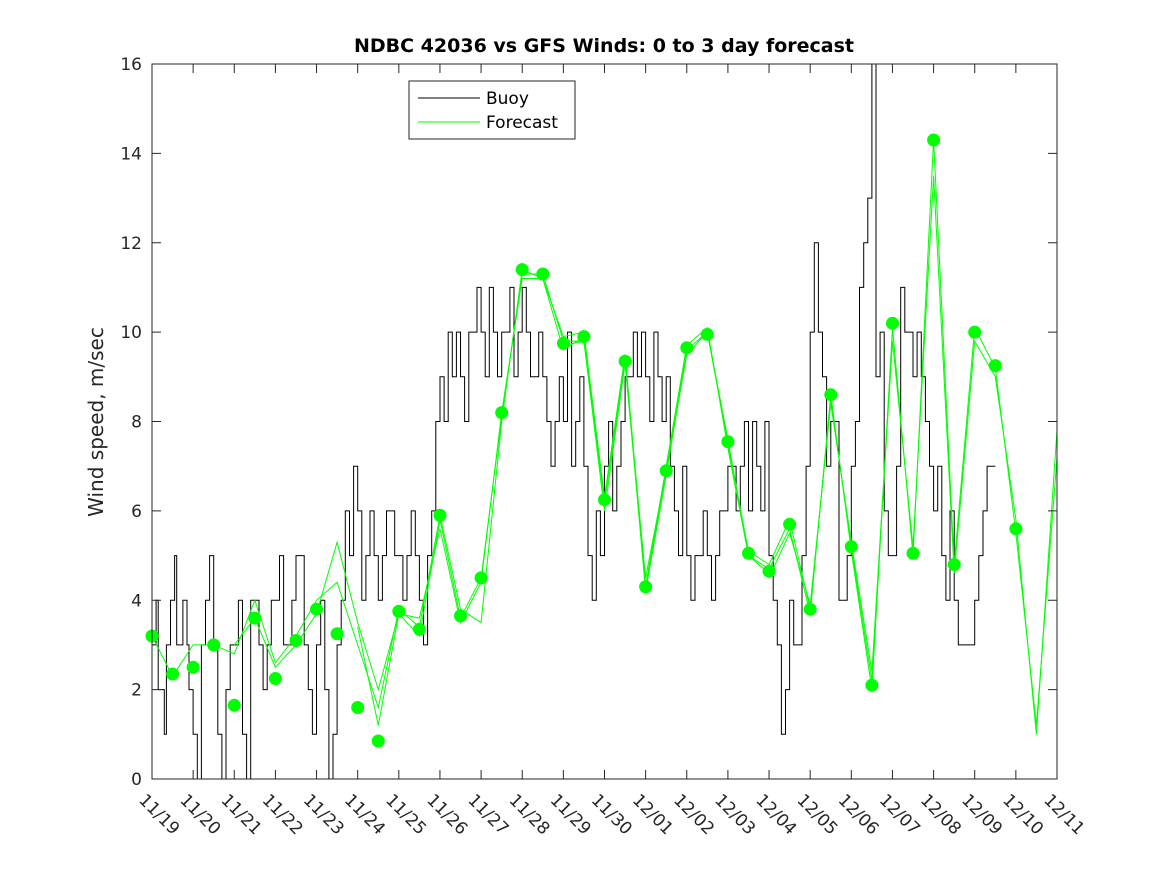 This screenshot has height=875, width=1167. What do you see at coordinates (136, 423) in the screenshot?
I see `y-tick-label: 8` at bounding box center [136, 423].